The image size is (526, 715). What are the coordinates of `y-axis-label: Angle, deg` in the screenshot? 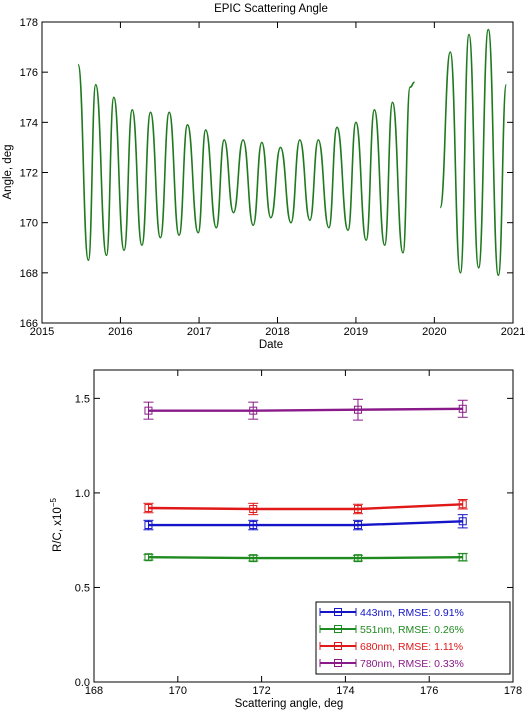 It's located at (8, 172).